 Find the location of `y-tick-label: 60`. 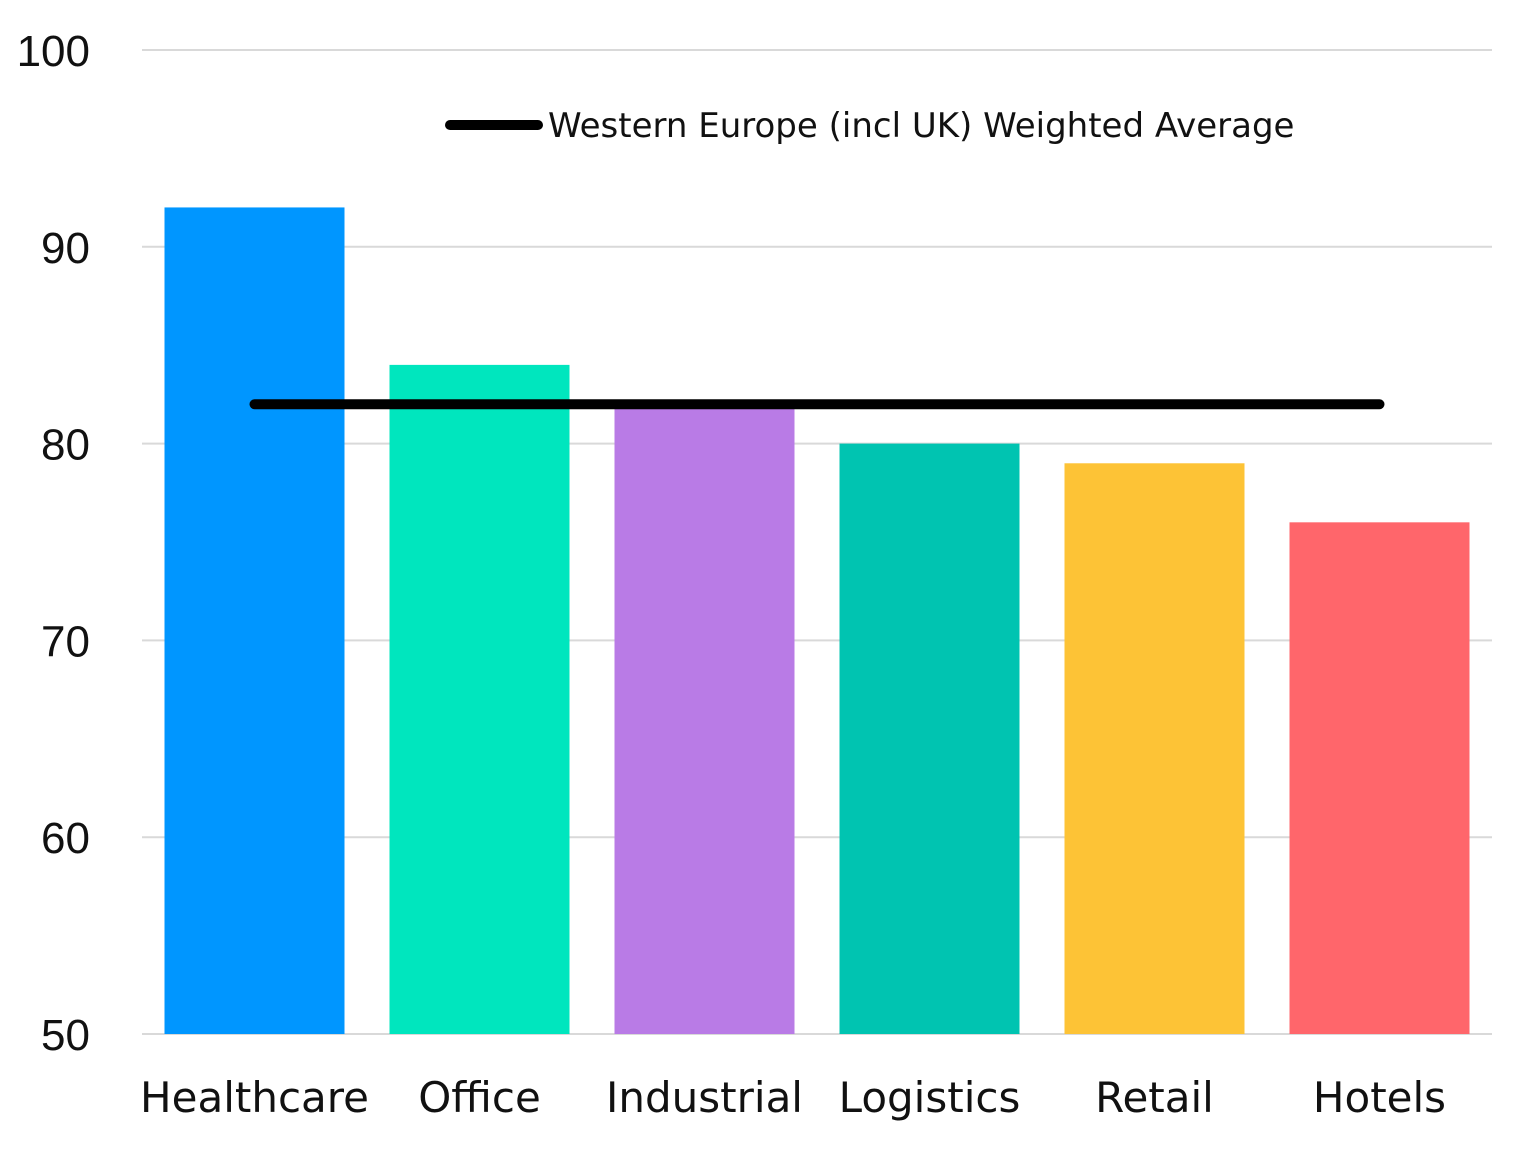

y-tick-label: 60 is located at coordinates (65, 838).